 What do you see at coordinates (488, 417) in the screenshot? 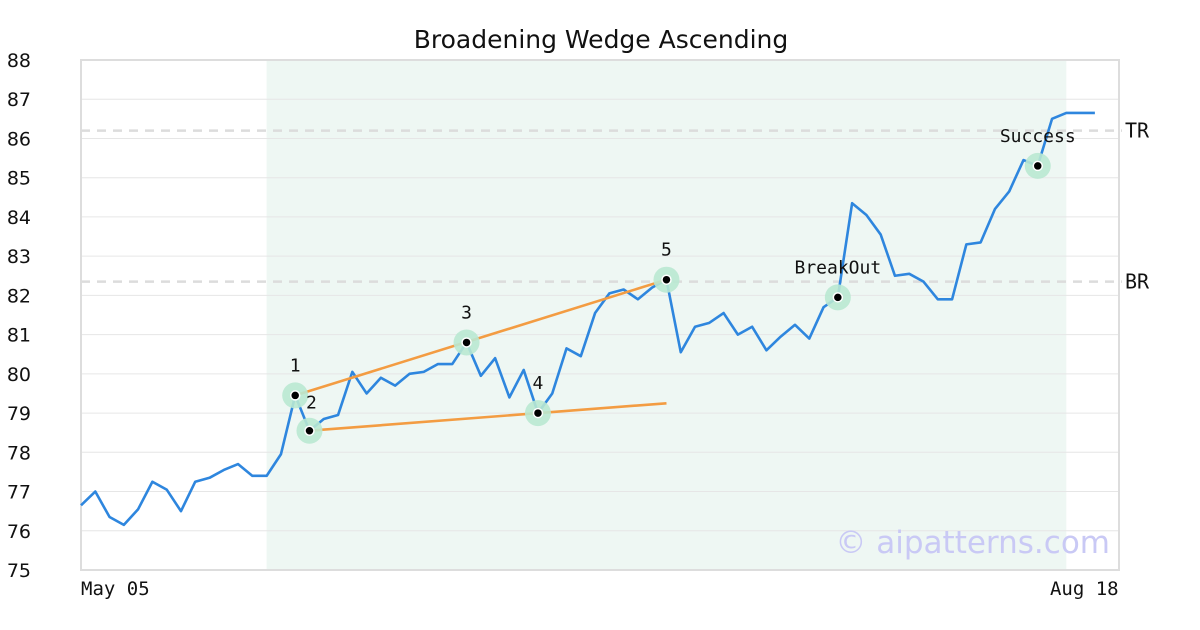
I see `lower-trend-line` at bounding box center [488, 417].